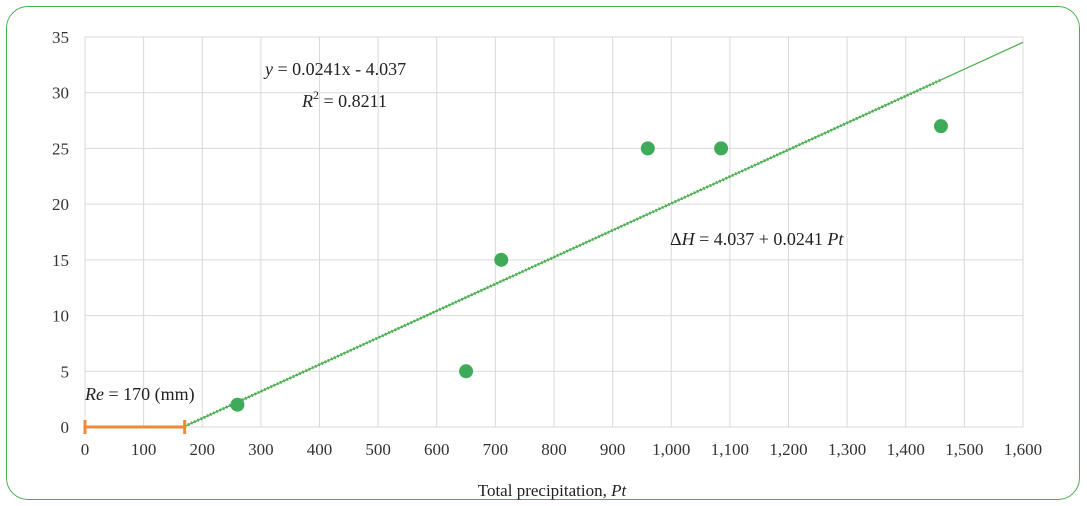 The height and width of the screenshot is (506, 1087). I want to click on x-tick-label: 1,100, so click(730, 449).